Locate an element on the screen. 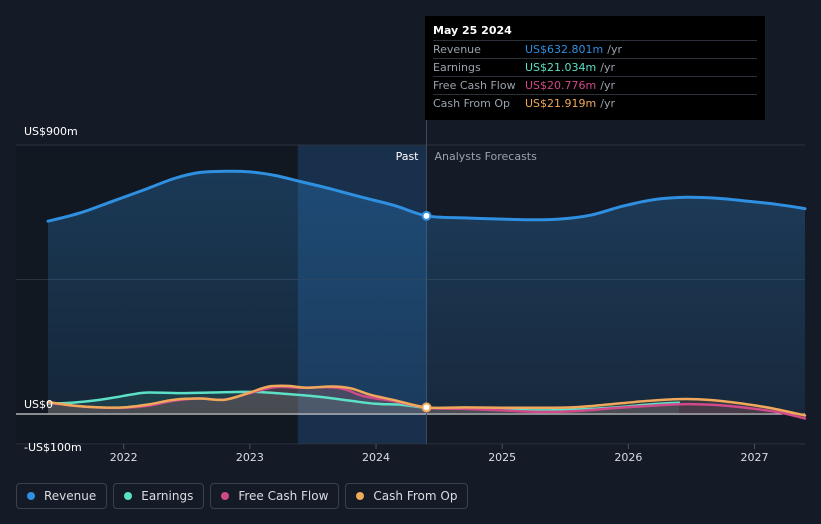 This screenshot has width=821, height=524. x-tick-label: 2026 is located at coordinates (628, 457).